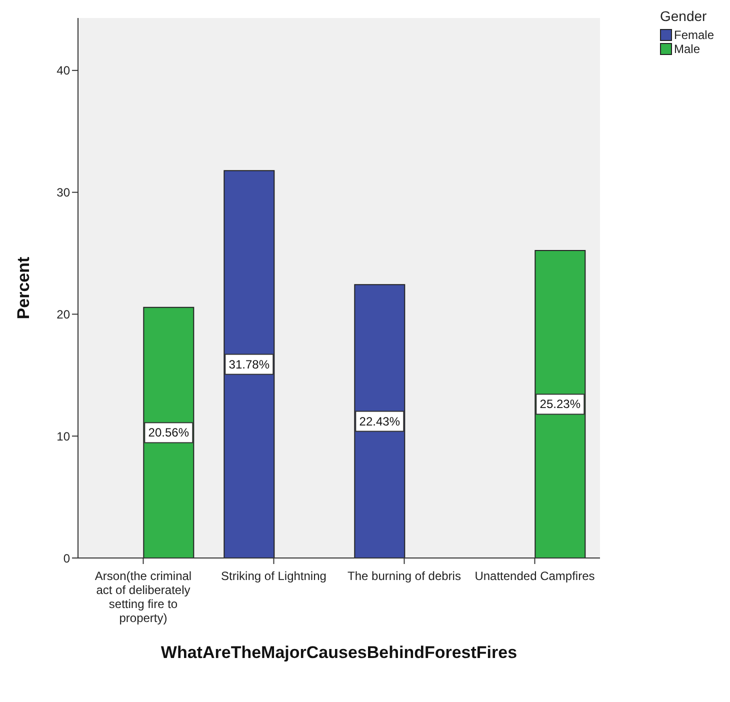  I want to click on y-tick-label: 10, so click(63, 436).